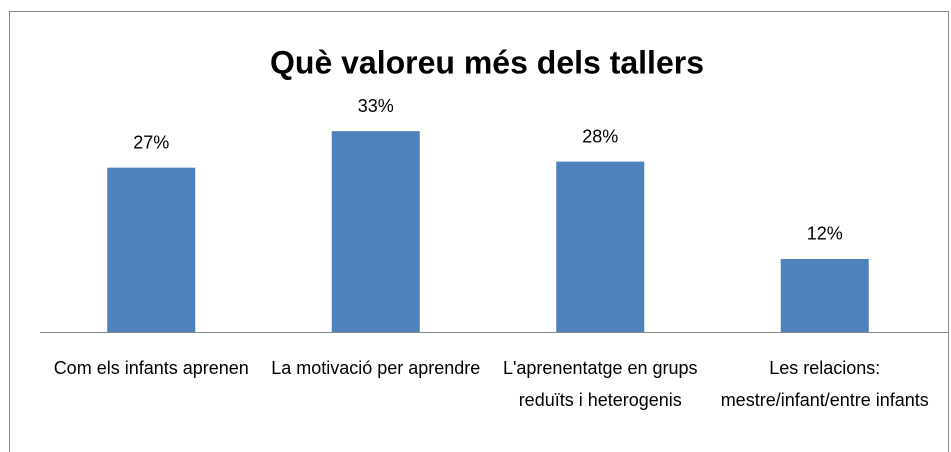 The height and width of the screenshot is (452, 951). Describe the element at coordinates (151, 368) in the screenshot. I see `x-tick-label: Com els infants aprenen` at that location.